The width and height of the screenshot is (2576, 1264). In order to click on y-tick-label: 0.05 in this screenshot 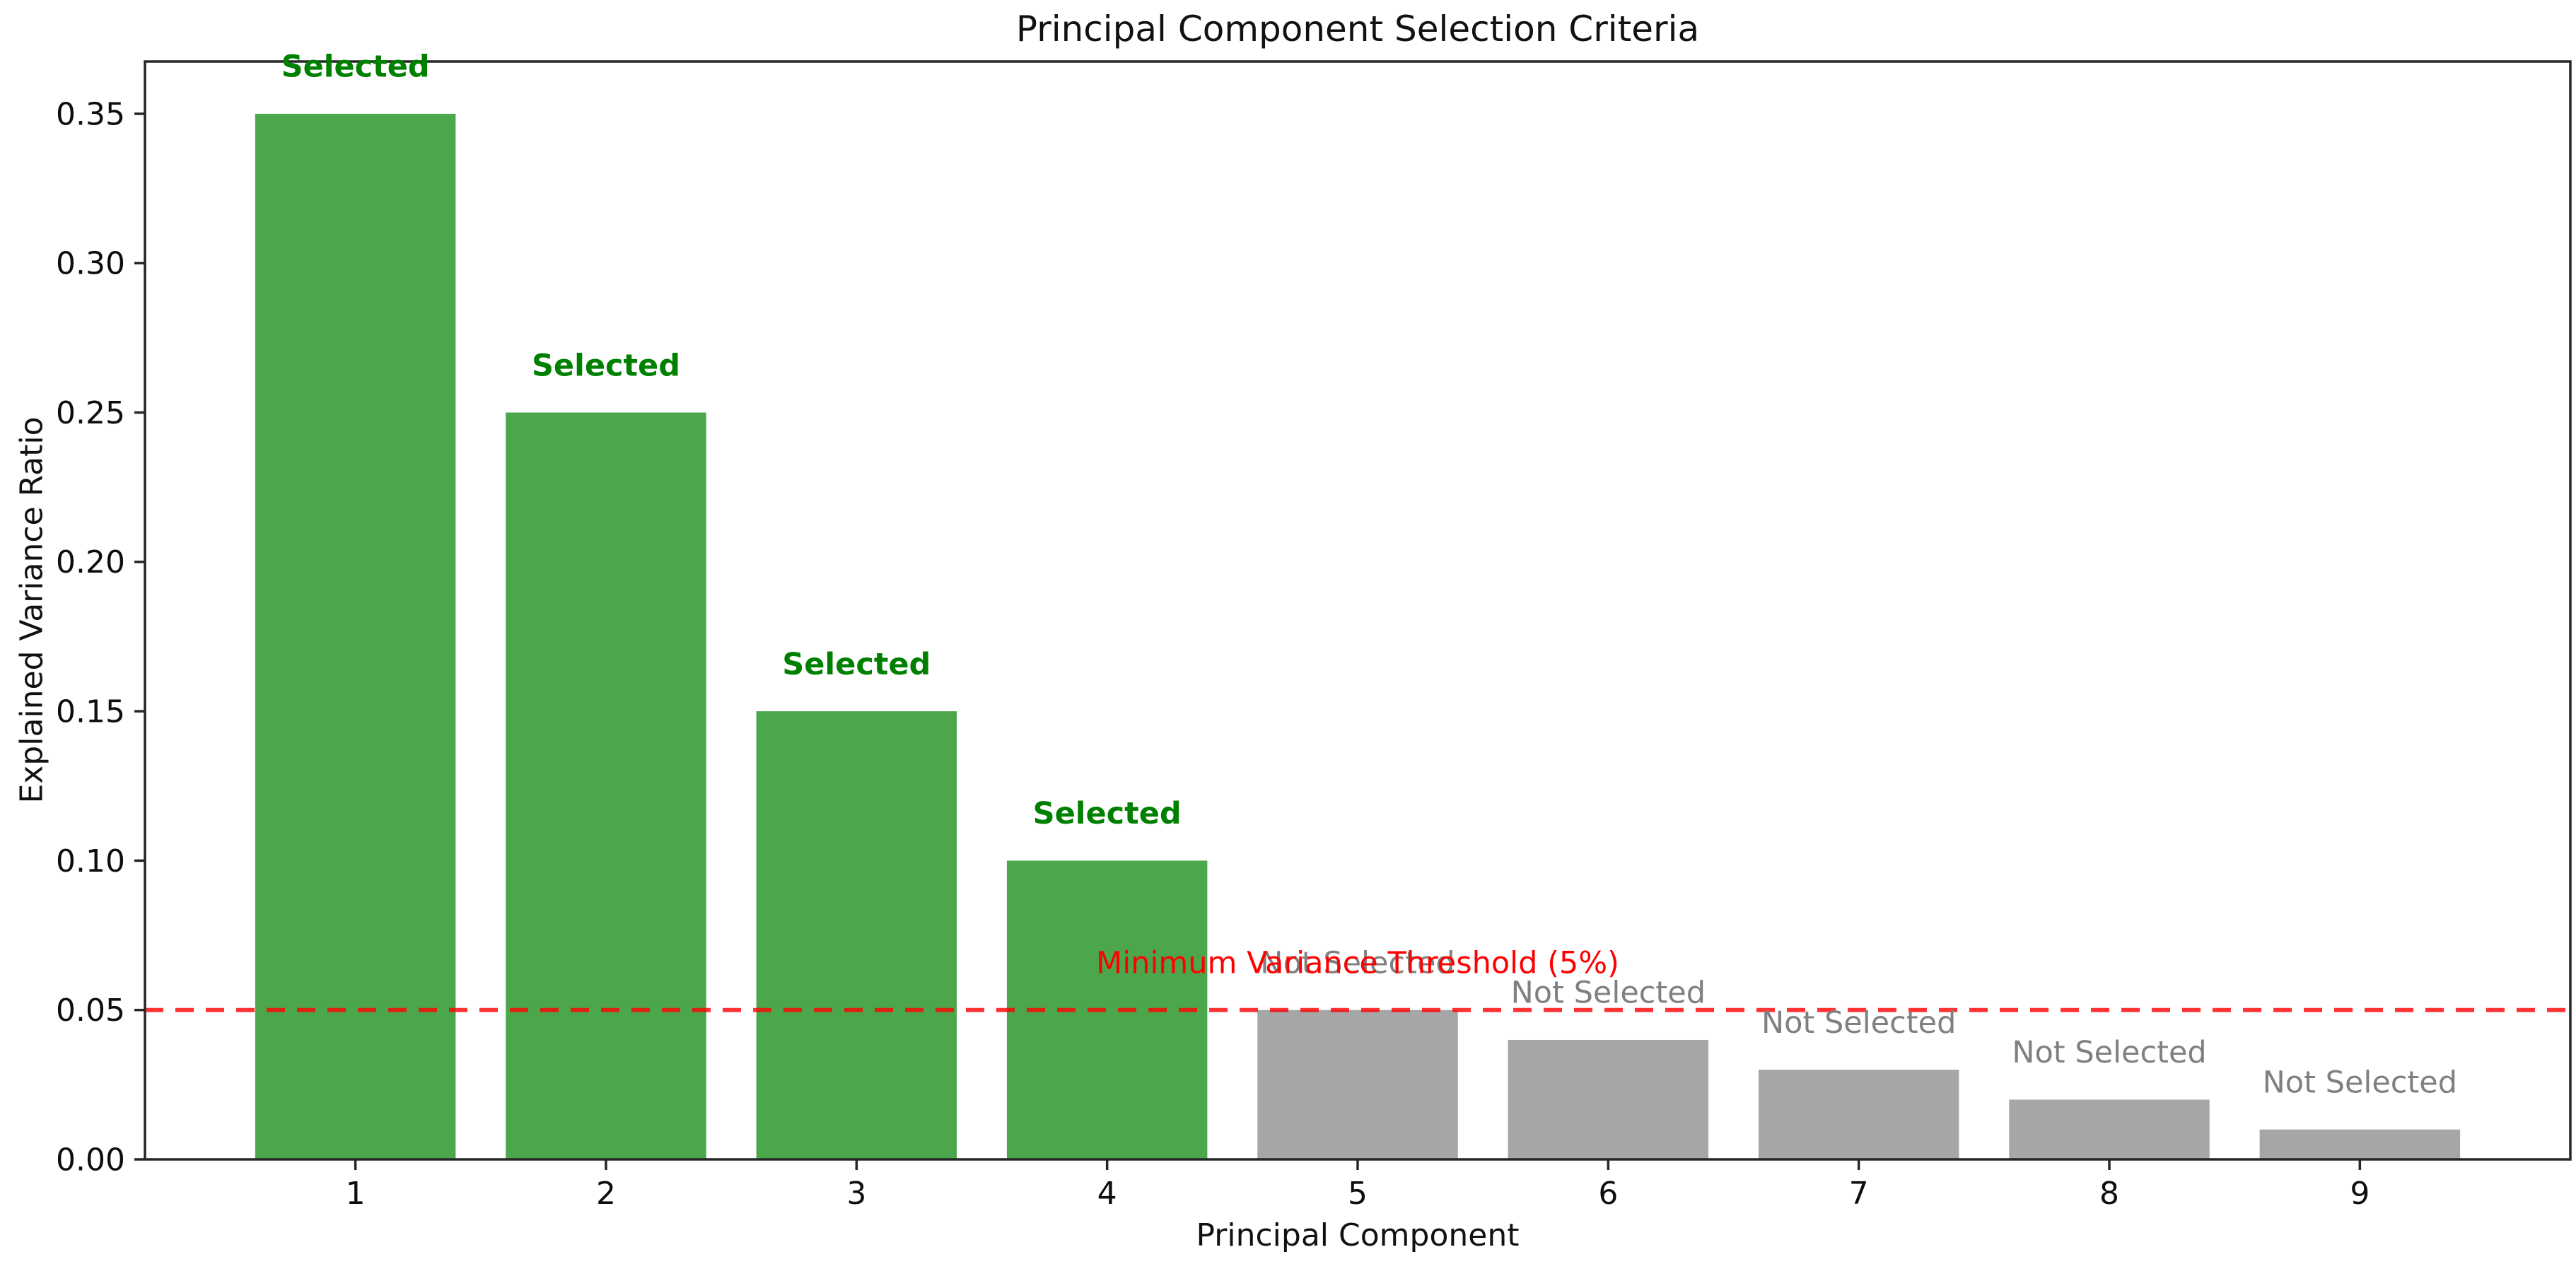, I will do `click(90, 1011)`.